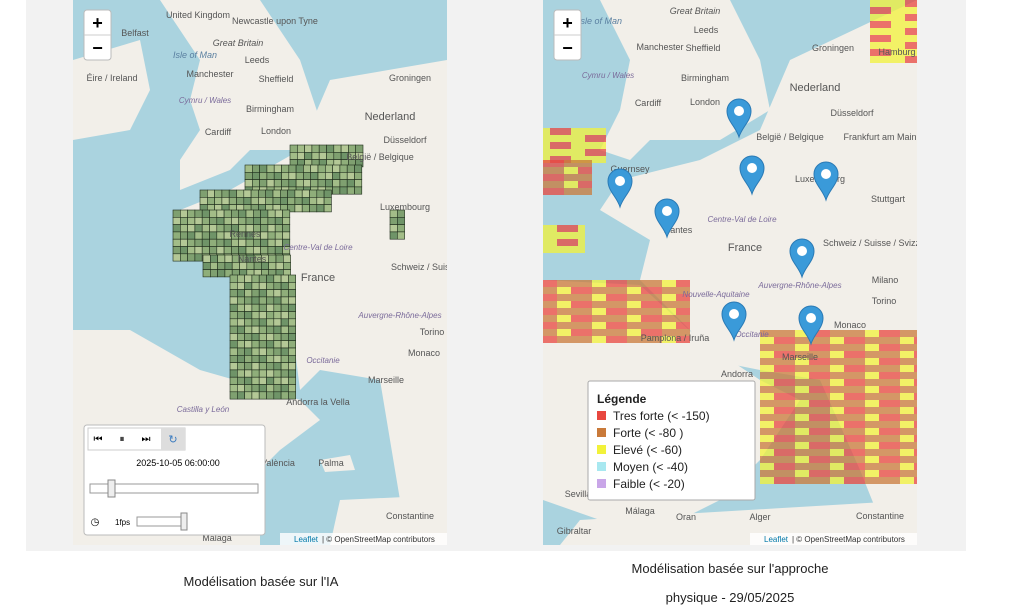  Describe the element at coordinates (111, 488) in the screenshot. I see `slider-handle` at that location.